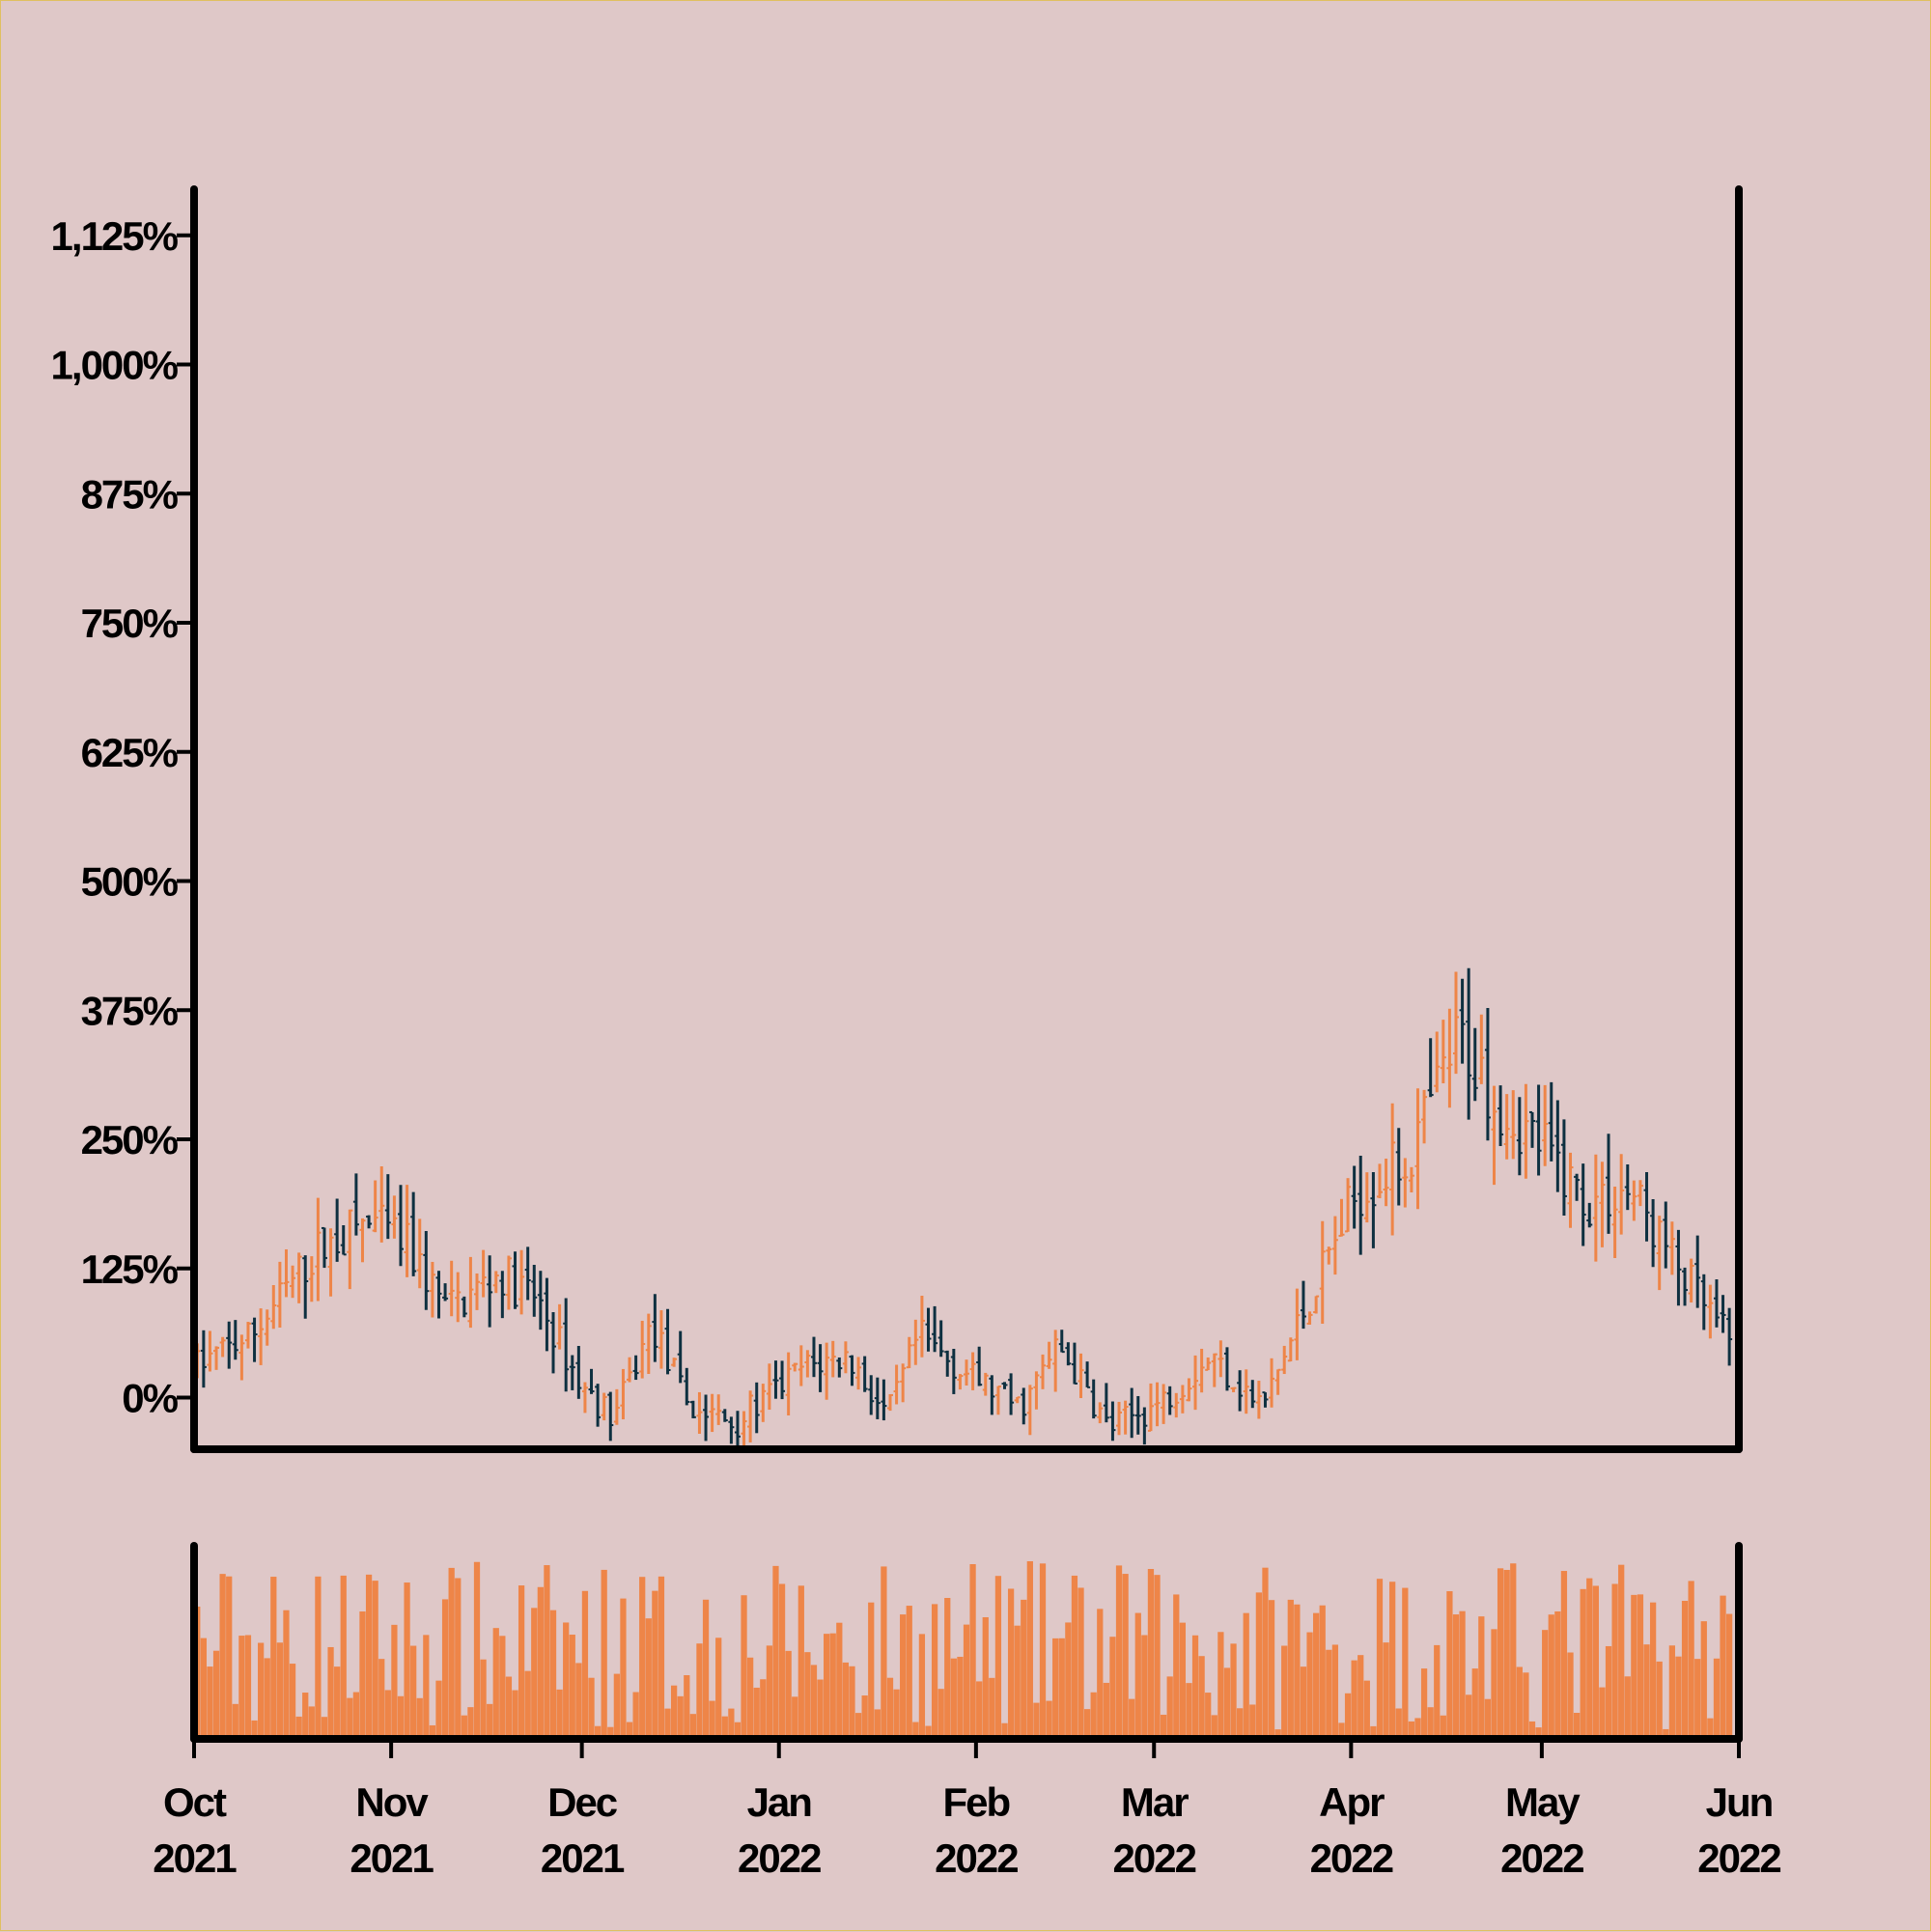 This screenshot has width=1931, height=1932. What do you see at coordinates (582, 1802) in the screenshot?
I see `x-tick-month: Dec` at bounding box center [582, 1802].